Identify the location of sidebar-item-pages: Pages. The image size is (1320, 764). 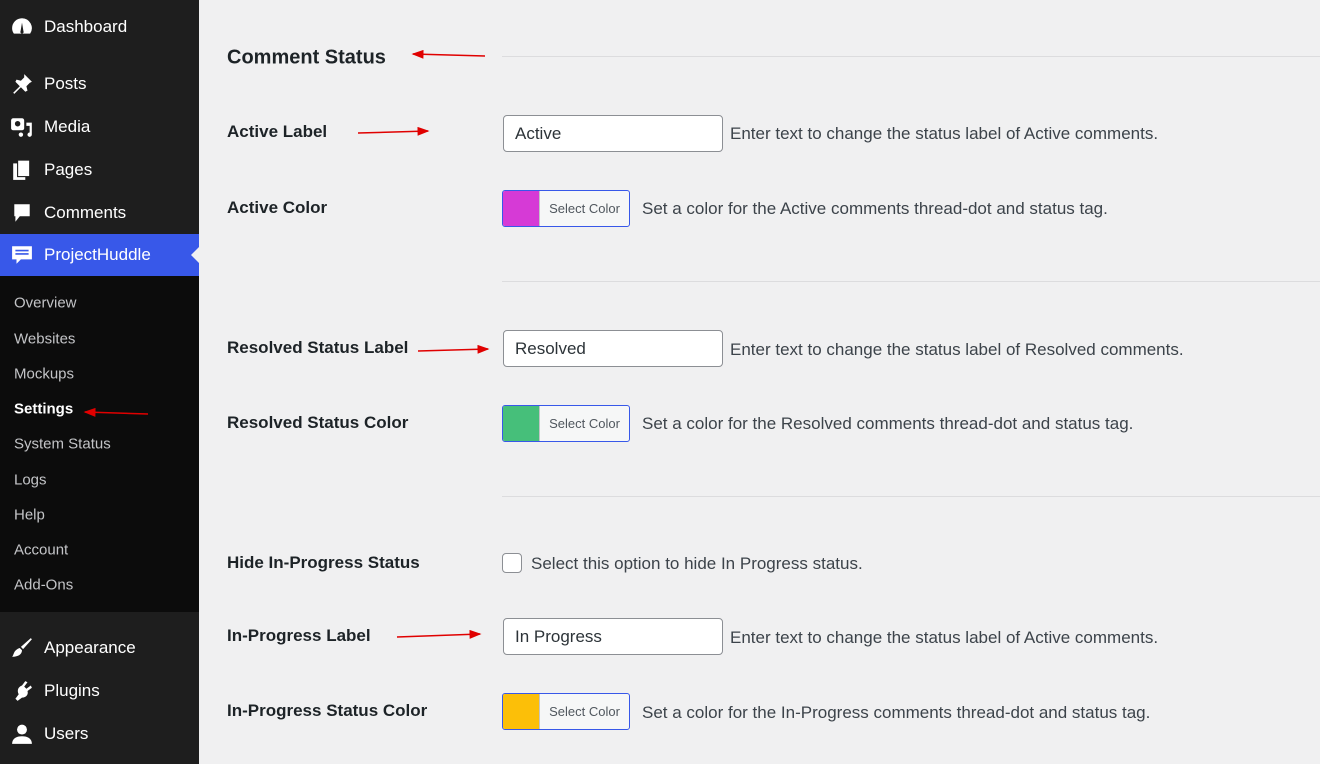
(99, 170).